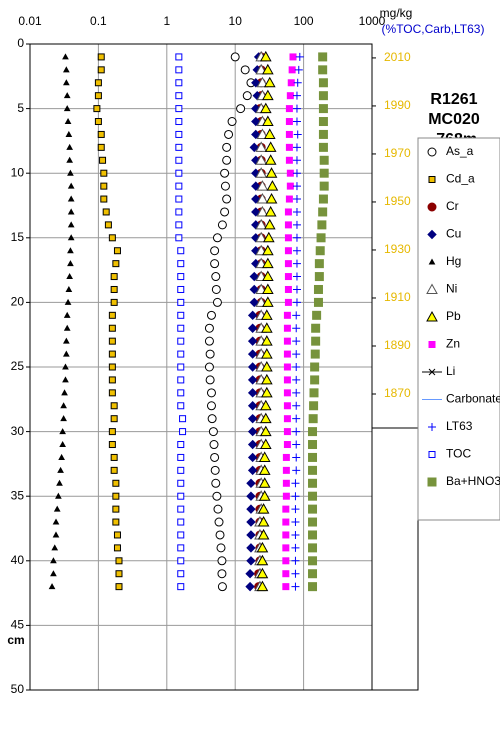 The height and width of the screenshot is (733, 500). What do you see at coordinates (452, 206) in the screenshot?
I see `legend-label: Cr` at bounding box center [452, 206].